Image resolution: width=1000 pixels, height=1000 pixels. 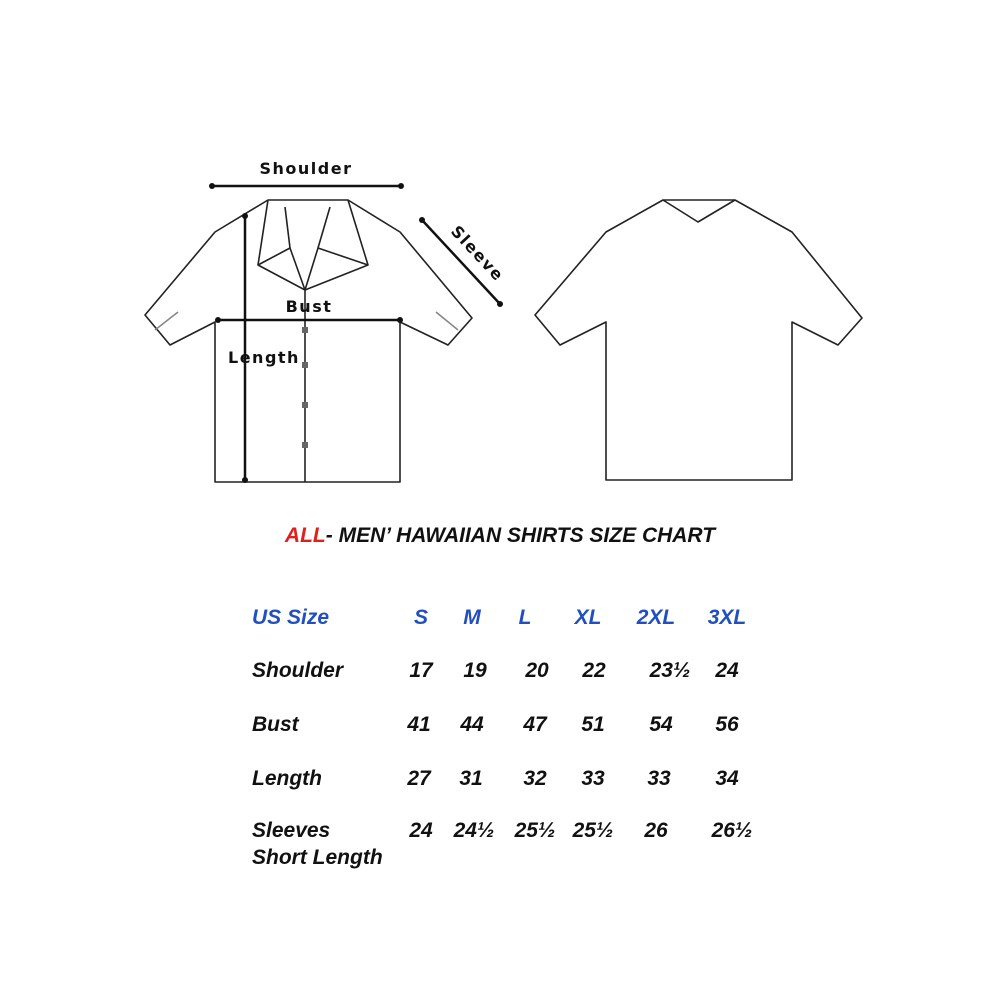 What do you see at coordinates (535, 724) in the screenshot?
I see `table-cell: 47` at bounding box center [535, 724].